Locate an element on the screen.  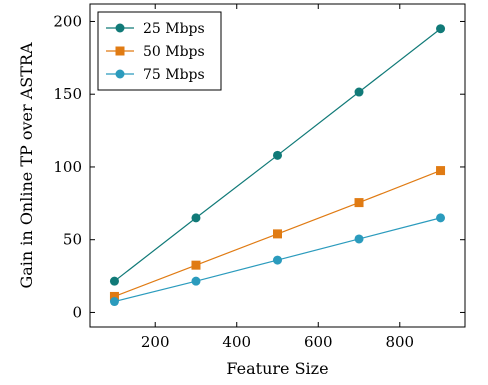
x-tick-label: 800 is located at coordinates (399, 342).